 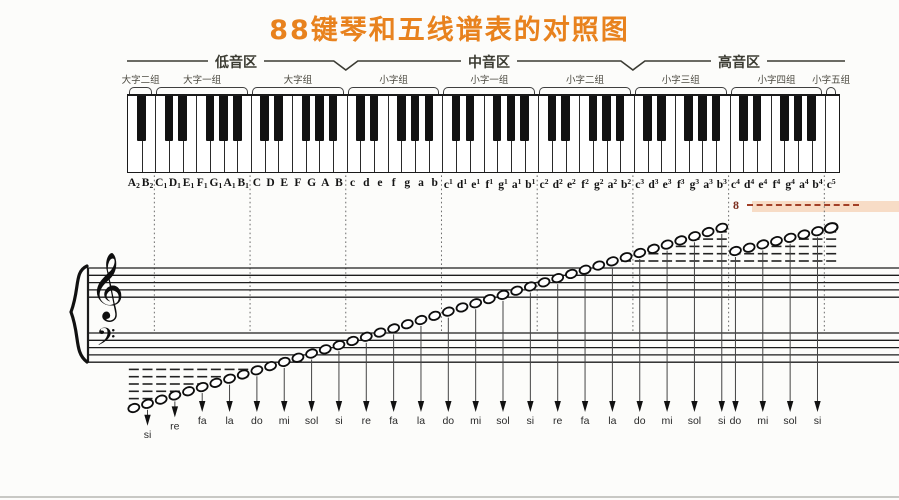 What do you see at coordinates (298, 183) in the screenshot?
I see `note-name-label: F` at bounding box center [298, 183].